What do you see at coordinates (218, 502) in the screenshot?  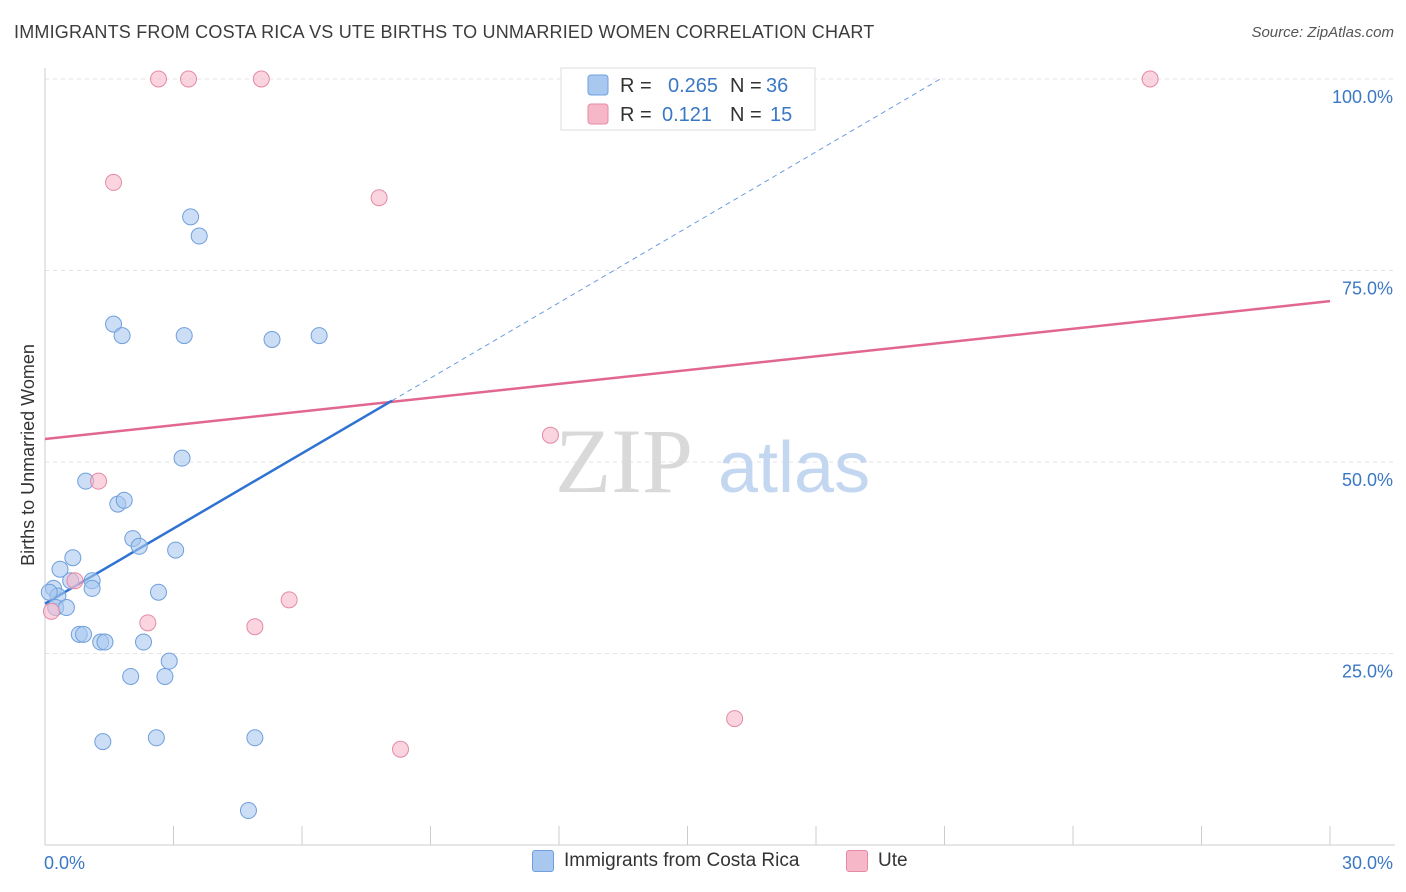 I see `trend-line-costa-rica` at bounding box center [218, 502].